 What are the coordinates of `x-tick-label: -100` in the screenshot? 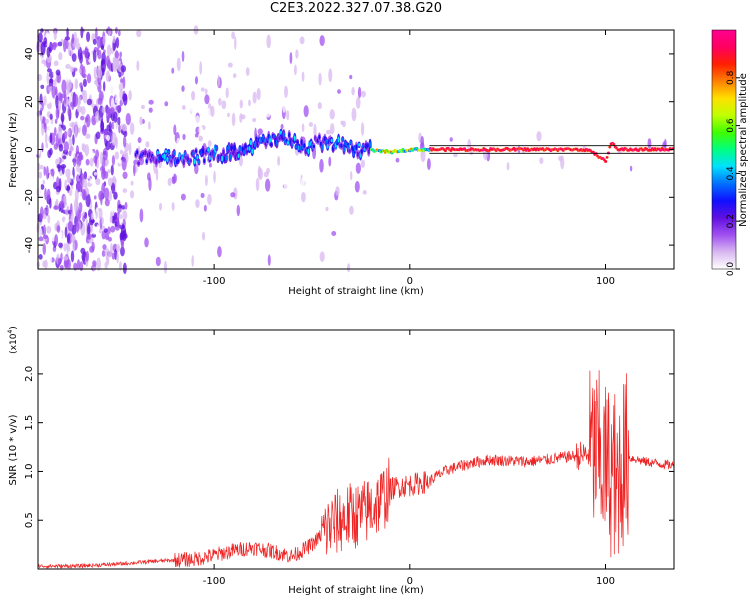 It's located at (214, 281).